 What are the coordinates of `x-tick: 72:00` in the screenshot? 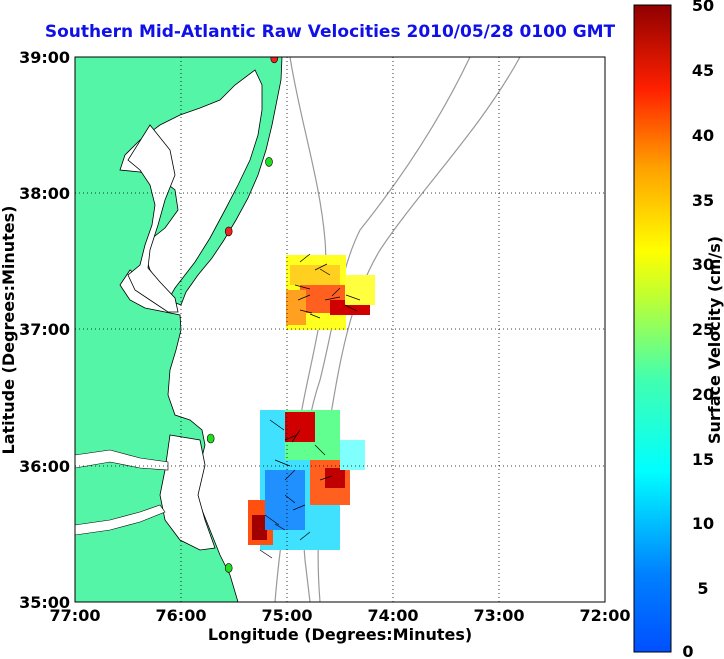 It's located at (605, 615).